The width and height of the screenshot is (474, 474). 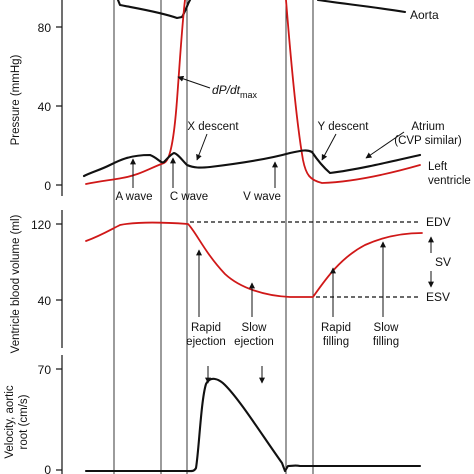 I want to click on aorta-label: Aorta, so click(x=424, y=15).